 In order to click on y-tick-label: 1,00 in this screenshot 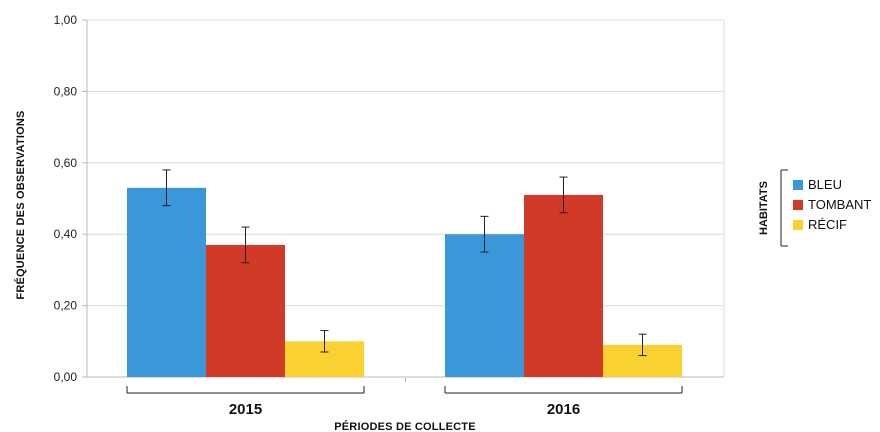, I will do `click(66, 20)`.